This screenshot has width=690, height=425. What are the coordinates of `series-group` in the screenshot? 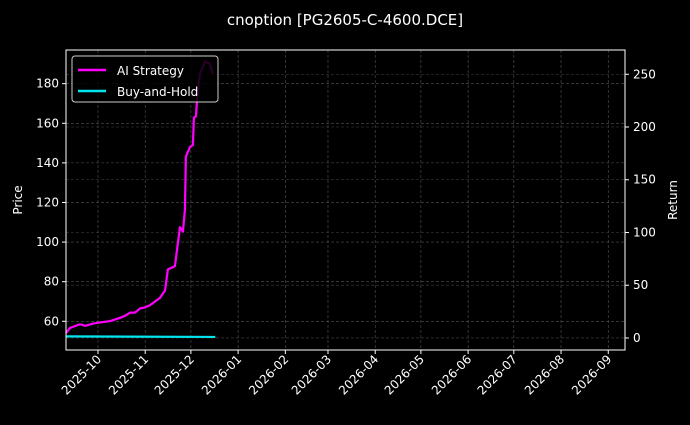 It's located at (140, 199).